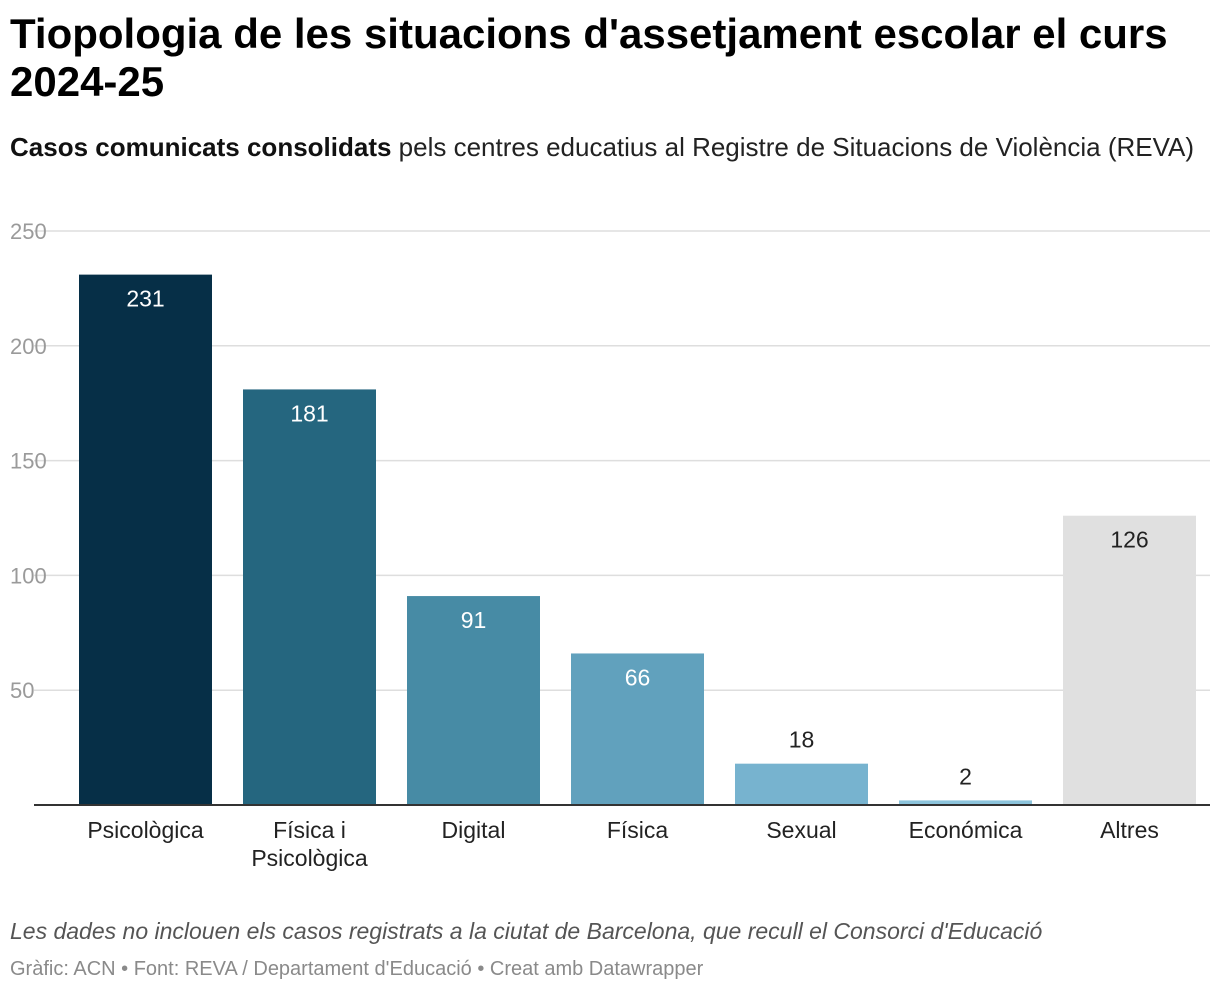 The width and height of the screenshot is (1220, 992). What do you see at coordinates (1129, 830) in the screenshot?
I see `x-tick-label-6-0: Altres` at bounding box center [1129, 830].